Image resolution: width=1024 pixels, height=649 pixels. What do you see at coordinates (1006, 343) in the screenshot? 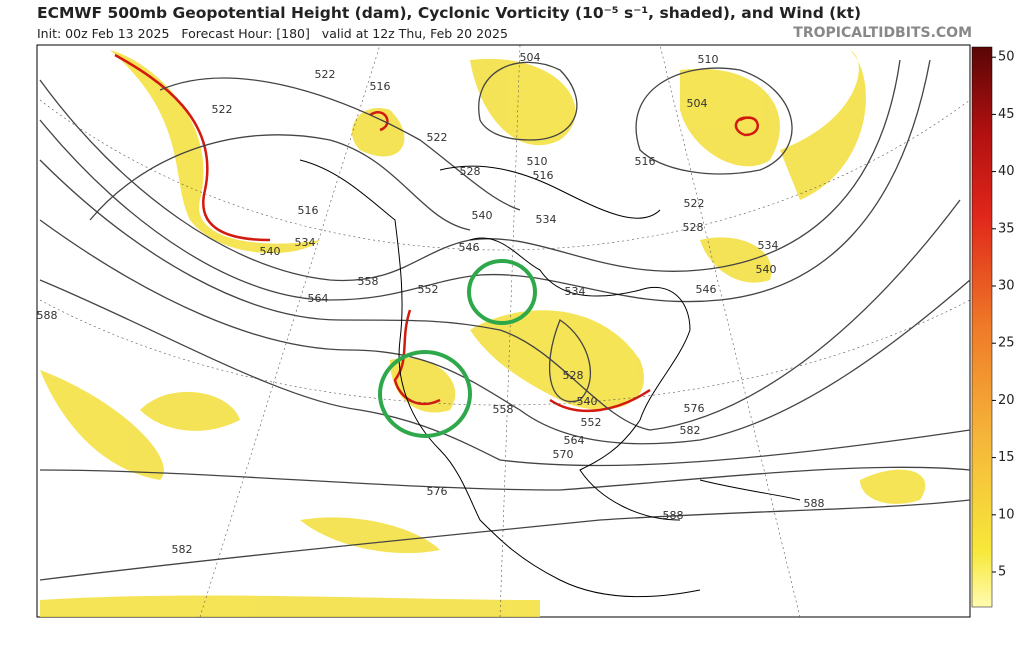
I see `colorbar-tick-label: 25` at bounding box center [1006, 343].